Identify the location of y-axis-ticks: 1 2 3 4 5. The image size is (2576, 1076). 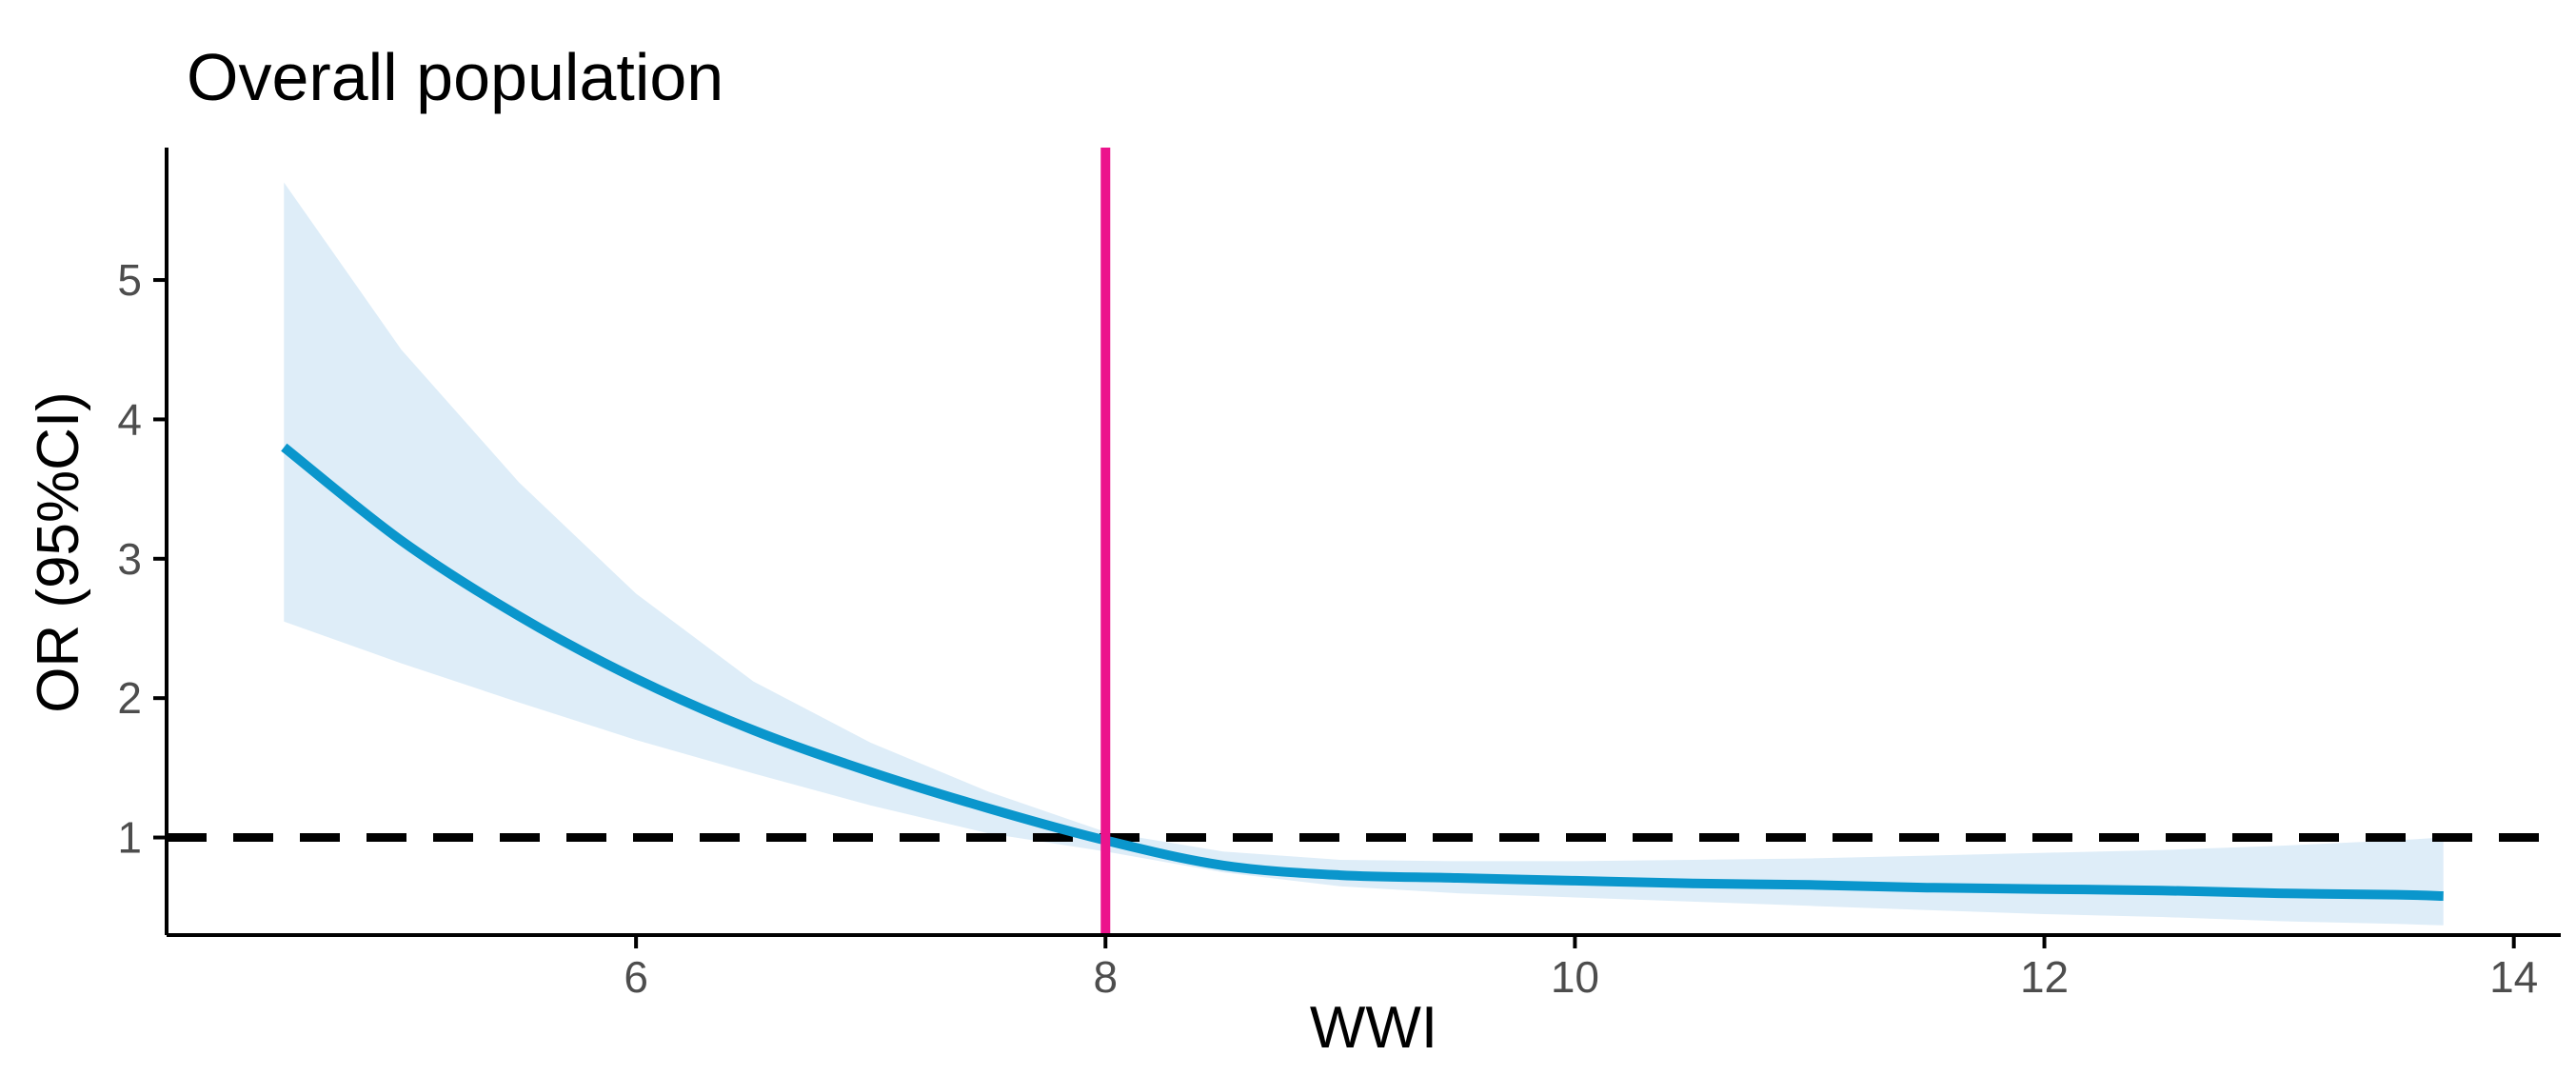
(142, 559).